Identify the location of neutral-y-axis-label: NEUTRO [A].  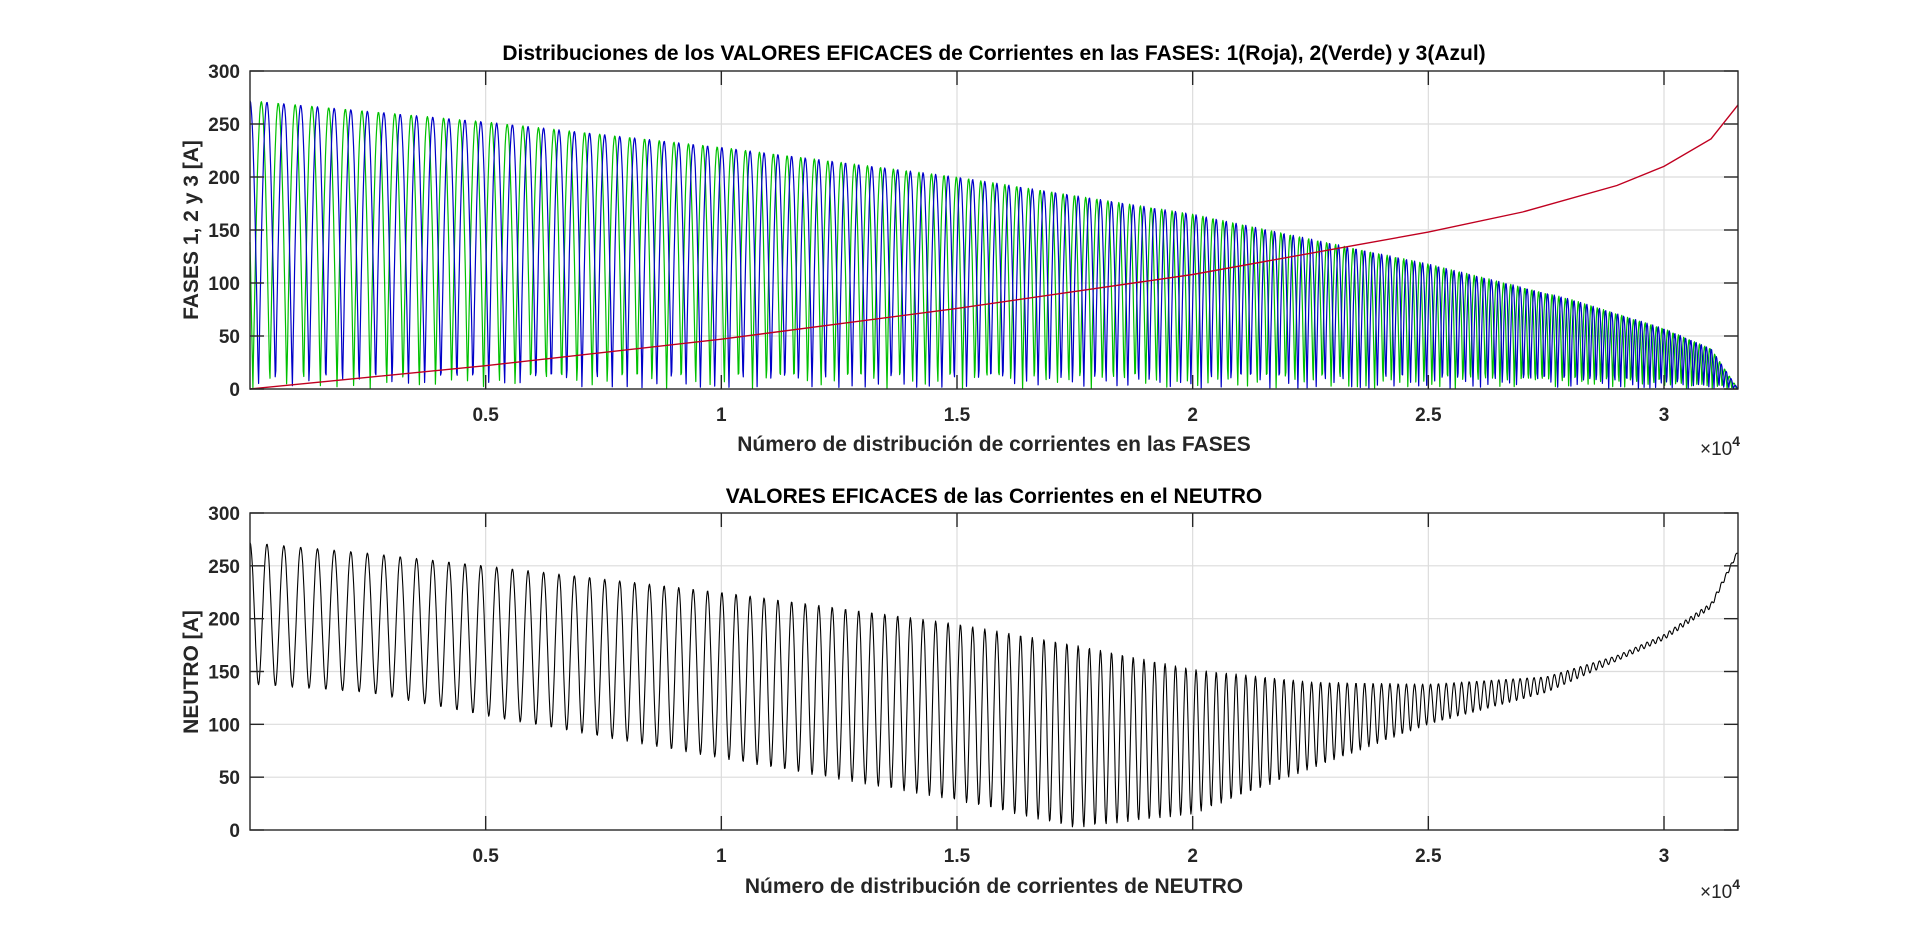
(191, 672).